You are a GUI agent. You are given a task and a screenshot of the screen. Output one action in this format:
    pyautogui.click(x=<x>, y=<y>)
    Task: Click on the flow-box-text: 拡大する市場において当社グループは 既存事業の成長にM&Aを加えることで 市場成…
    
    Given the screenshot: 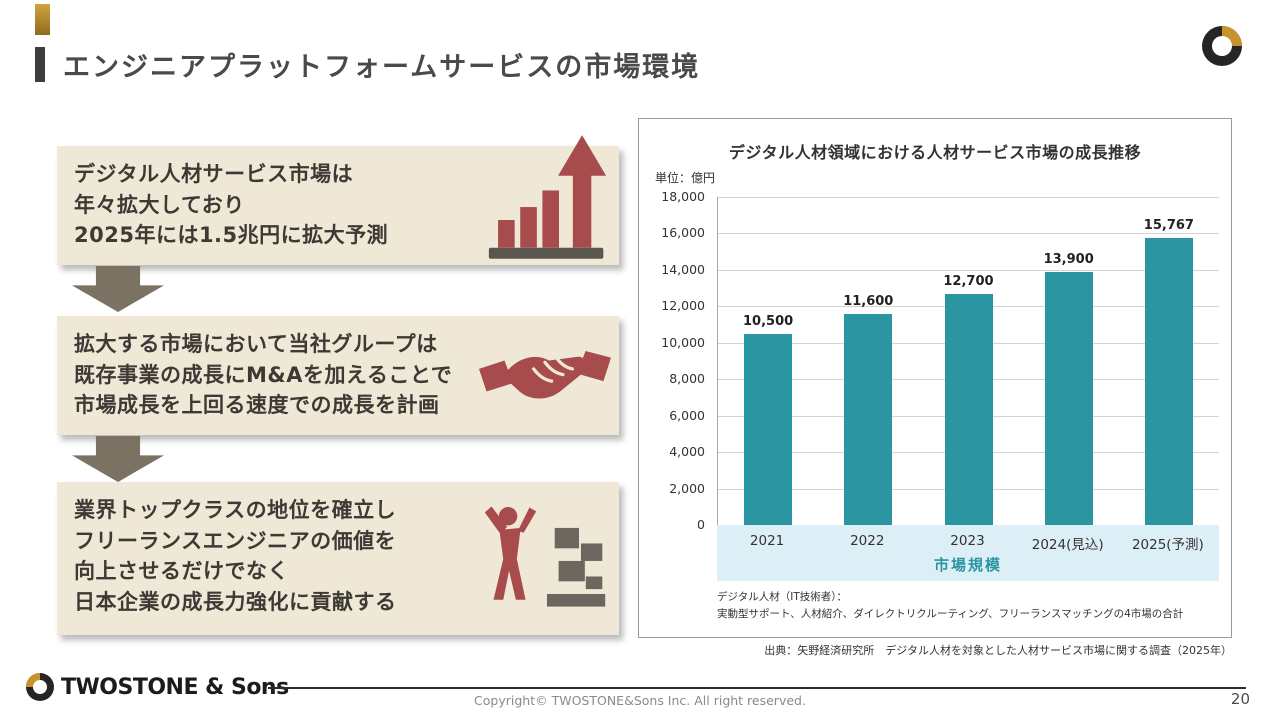 What is the action you would take?
    pyautogui.click(x=338, y=368)
    